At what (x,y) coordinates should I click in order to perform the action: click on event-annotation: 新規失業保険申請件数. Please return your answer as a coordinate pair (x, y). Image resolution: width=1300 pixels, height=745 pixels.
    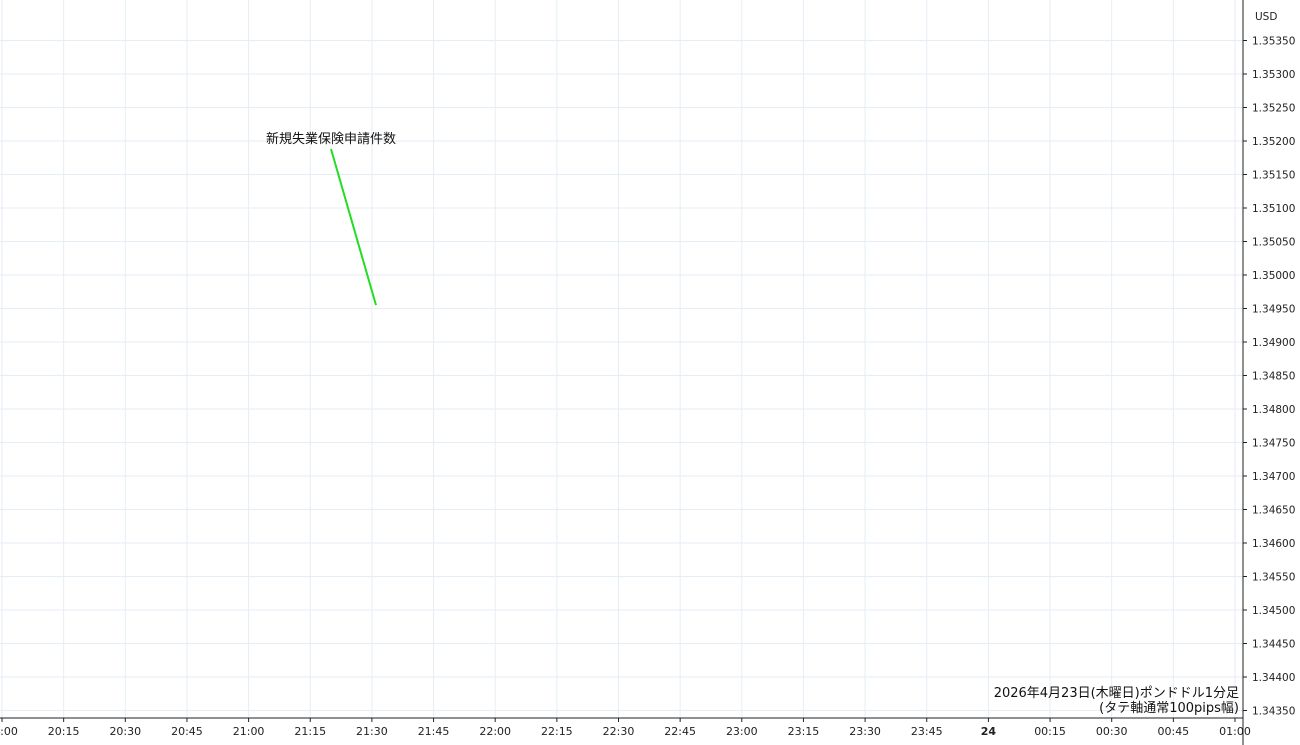
    Looking at the image, I should click on (331, 218).